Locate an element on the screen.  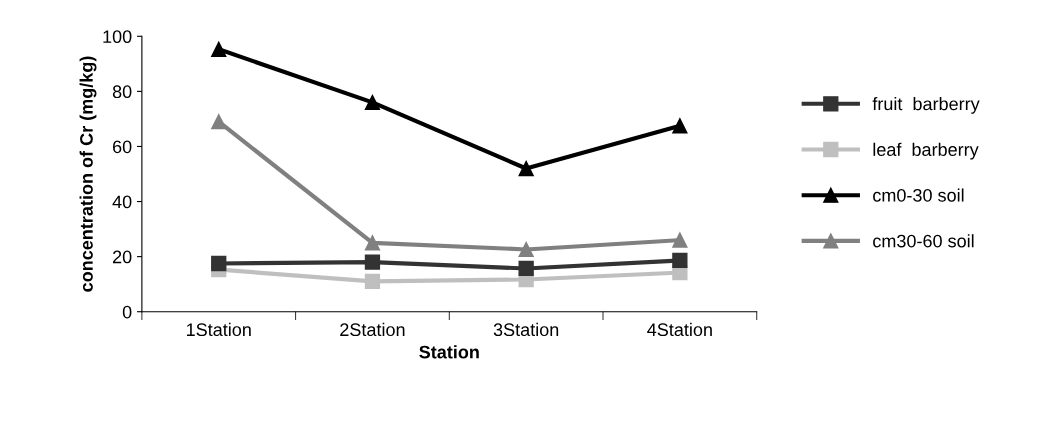
y-tick-label: 0 is located at coordinates (127, 312).